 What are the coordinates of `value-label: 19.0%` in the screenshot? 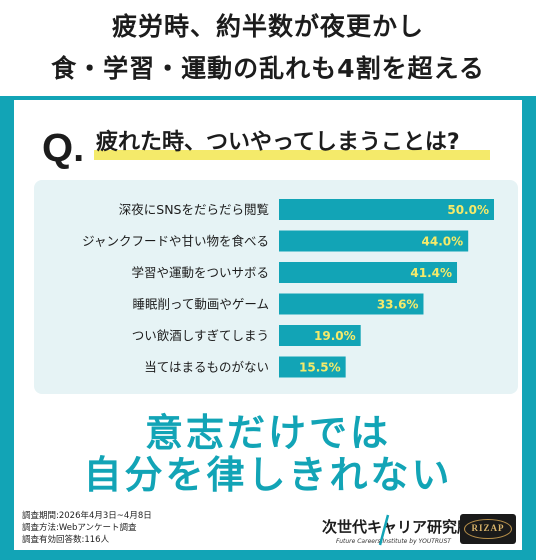 It's located at (335, 336).